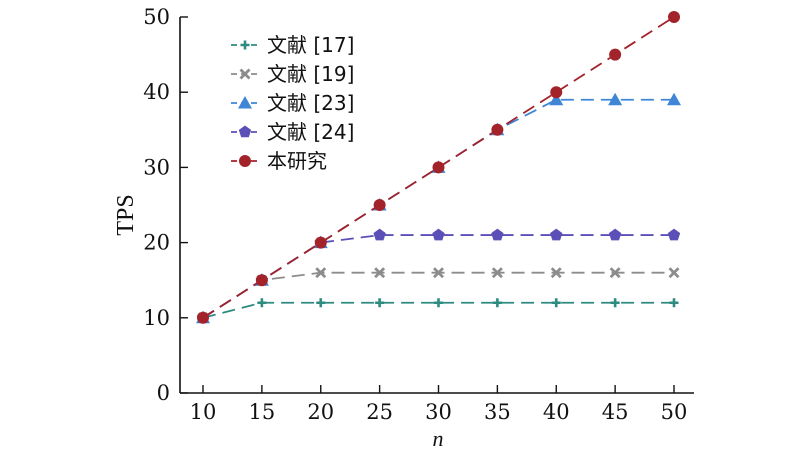 The width and height of the screenshot is (800, 456). What do you see at coordinates (320, 412) in the screenshot?
I see `x-tick-label: 20` at bounding box center [320, 412].